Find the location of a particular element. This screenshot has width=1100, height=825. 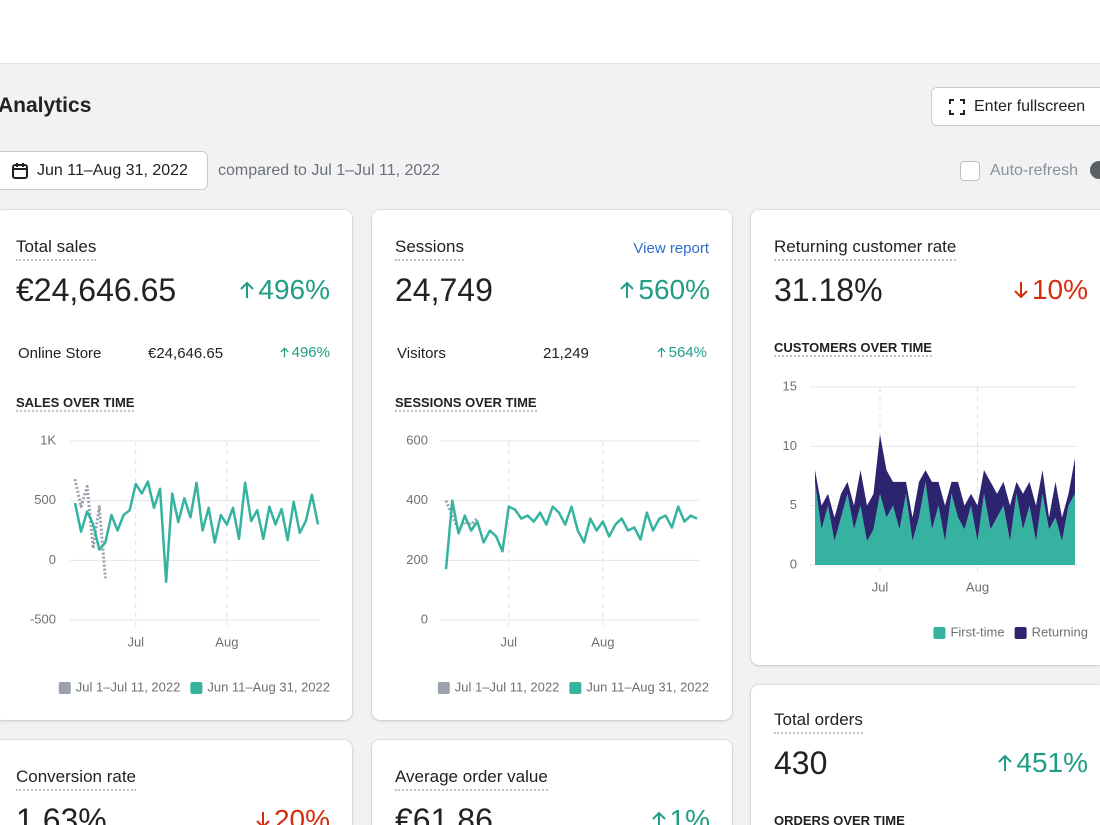

help-icon is located at coordinates (1095, 170).